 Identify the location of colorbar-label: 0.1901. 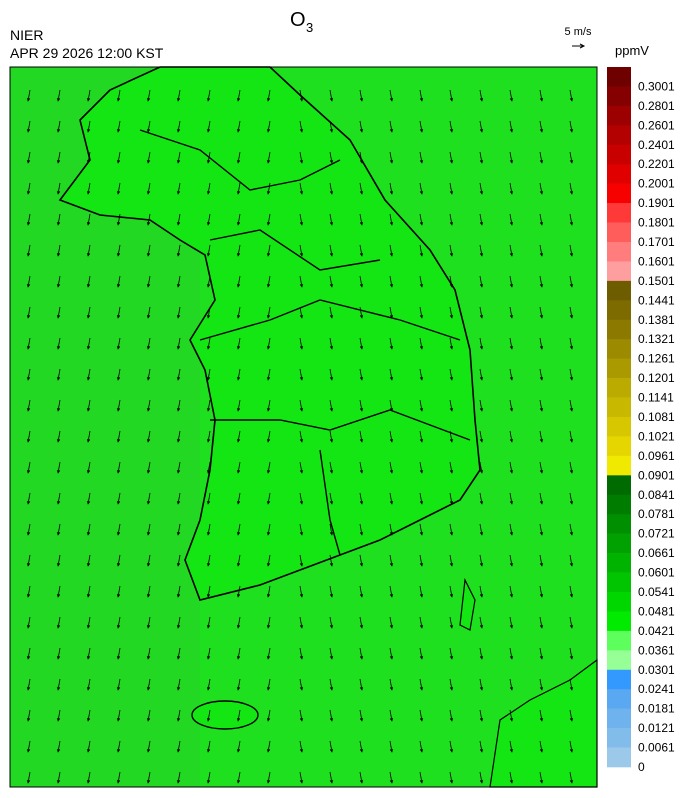
(656, 203).